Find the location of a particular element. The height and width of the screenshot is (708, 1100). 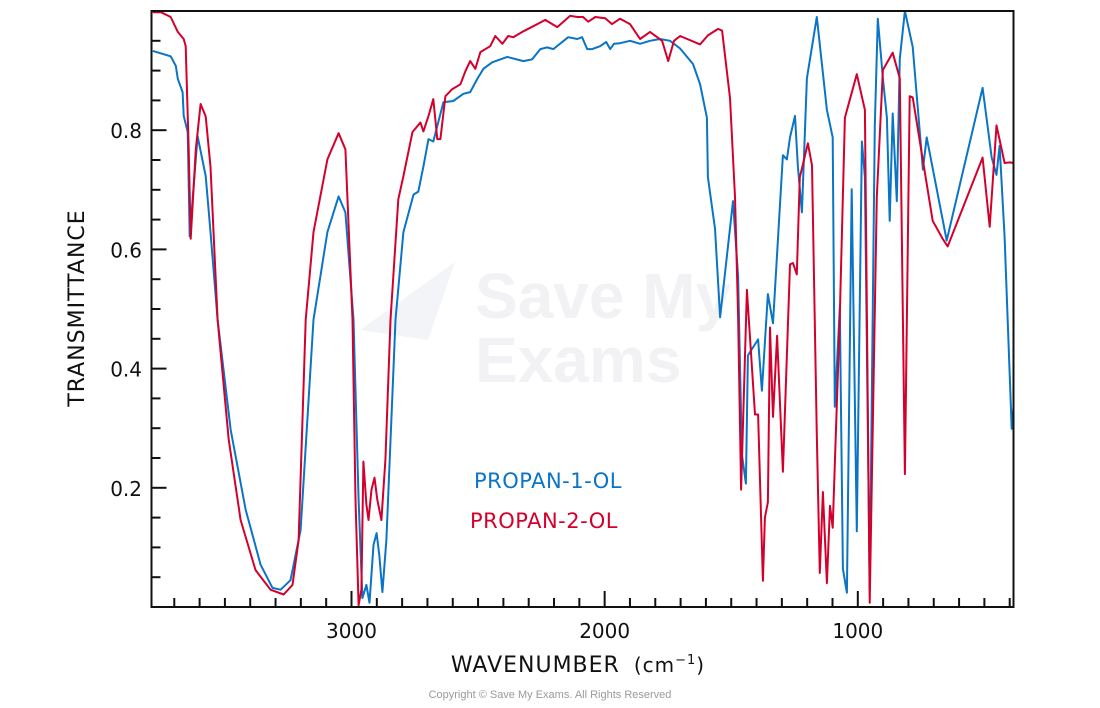

x-tick-label: 3000 is located at coordinates (351, 631).